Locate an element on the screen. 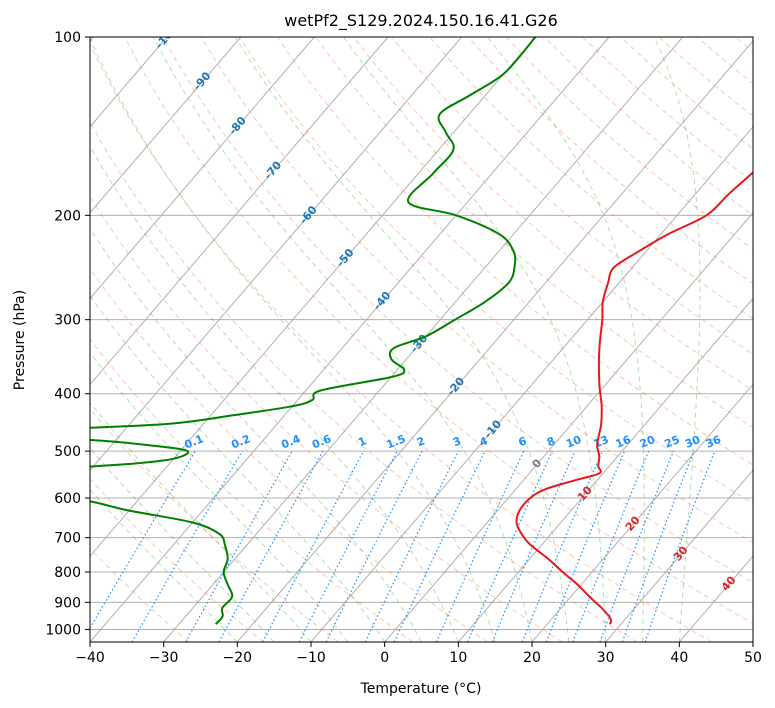 The width and height of the screenshot is (775, 708). mixing-ratio-label: 20 is located at coordinates (647, 442).